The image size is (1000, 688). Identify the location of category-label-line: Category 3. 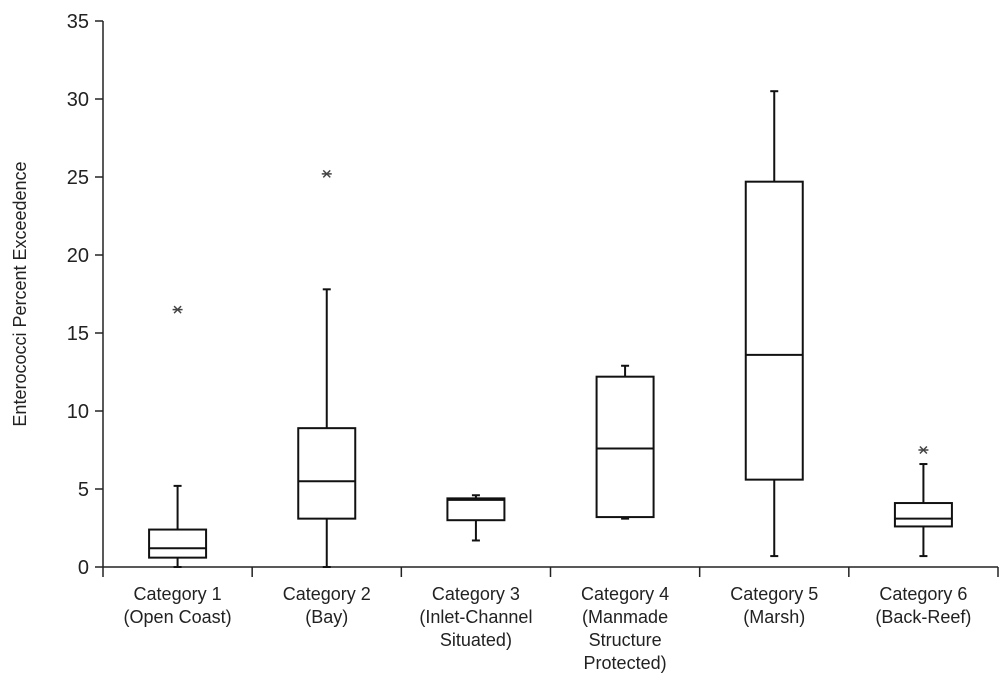
(476, 594).